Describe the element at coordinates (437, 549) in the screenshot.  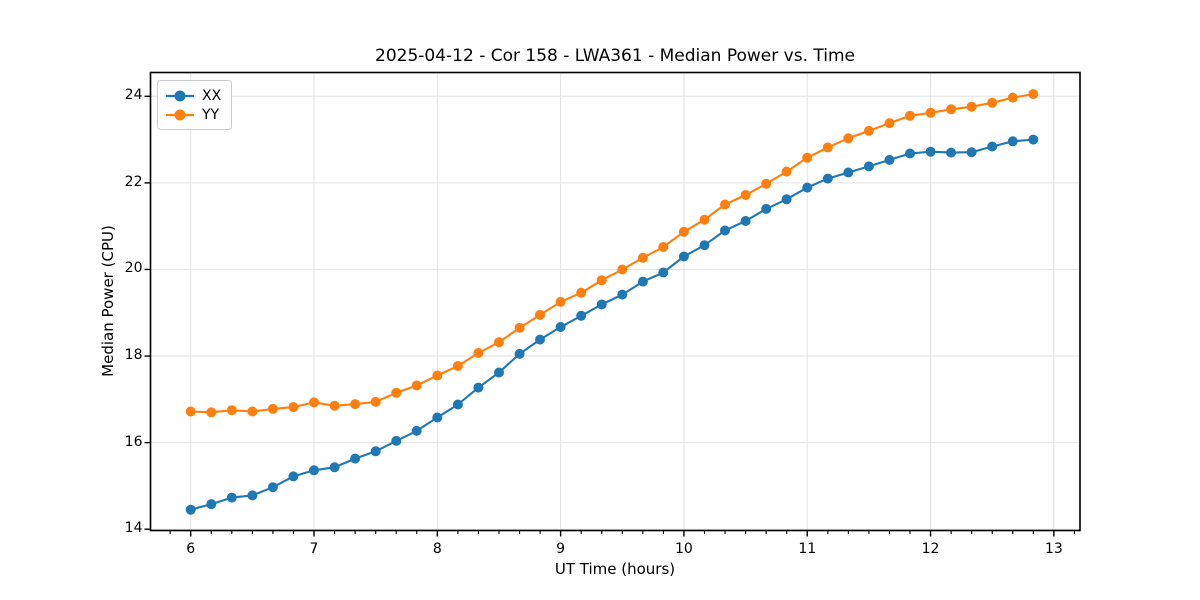
I see `x-tick-label: 8` at that location.